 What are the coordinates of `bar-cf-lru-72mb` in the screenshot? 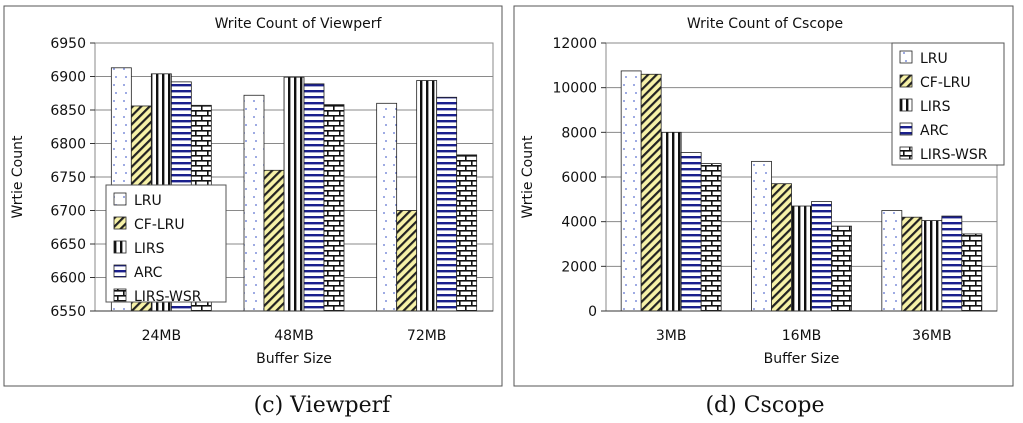 It's located at (407, 261).